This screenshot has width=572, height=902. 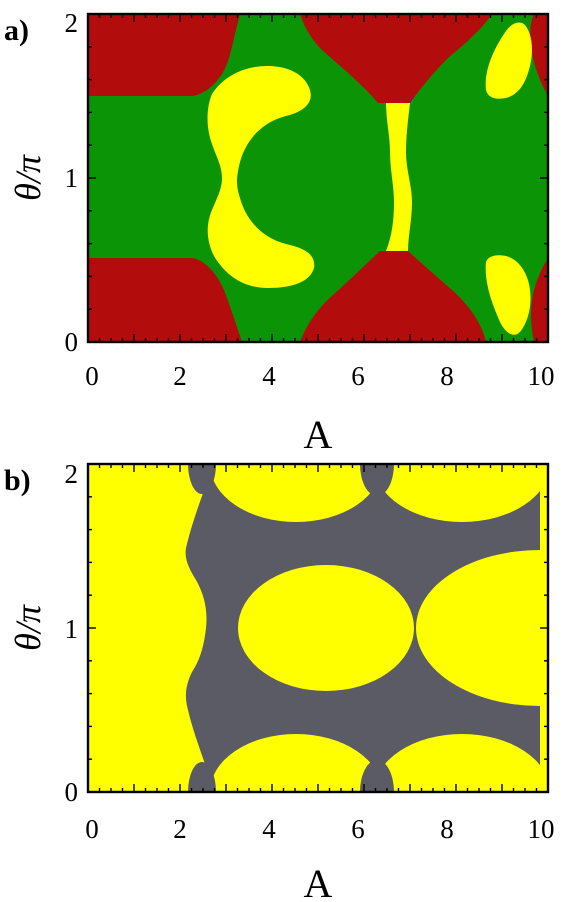 I want to click on panel-b-yellow-left-band, so click(x=151, y=628).